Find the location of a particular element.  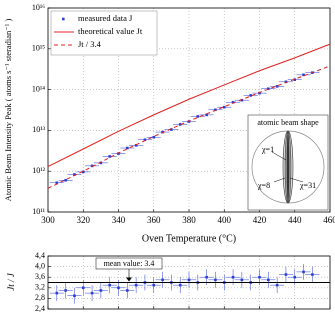

legend-label: theoretical value Jt is located at coordinates (110, 31).